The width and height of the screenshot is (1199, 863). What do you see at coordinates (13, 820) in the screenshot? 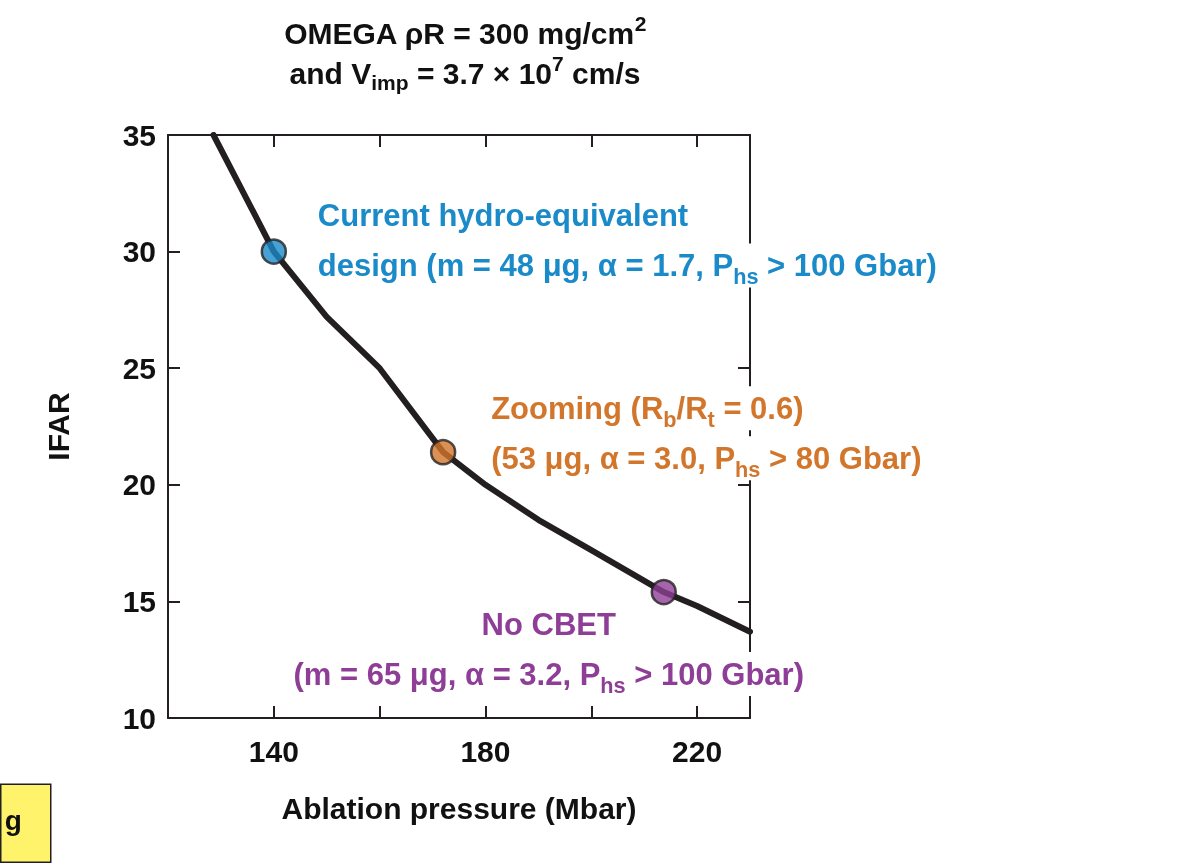
I see `text: g` at bounding box center [13, 820].